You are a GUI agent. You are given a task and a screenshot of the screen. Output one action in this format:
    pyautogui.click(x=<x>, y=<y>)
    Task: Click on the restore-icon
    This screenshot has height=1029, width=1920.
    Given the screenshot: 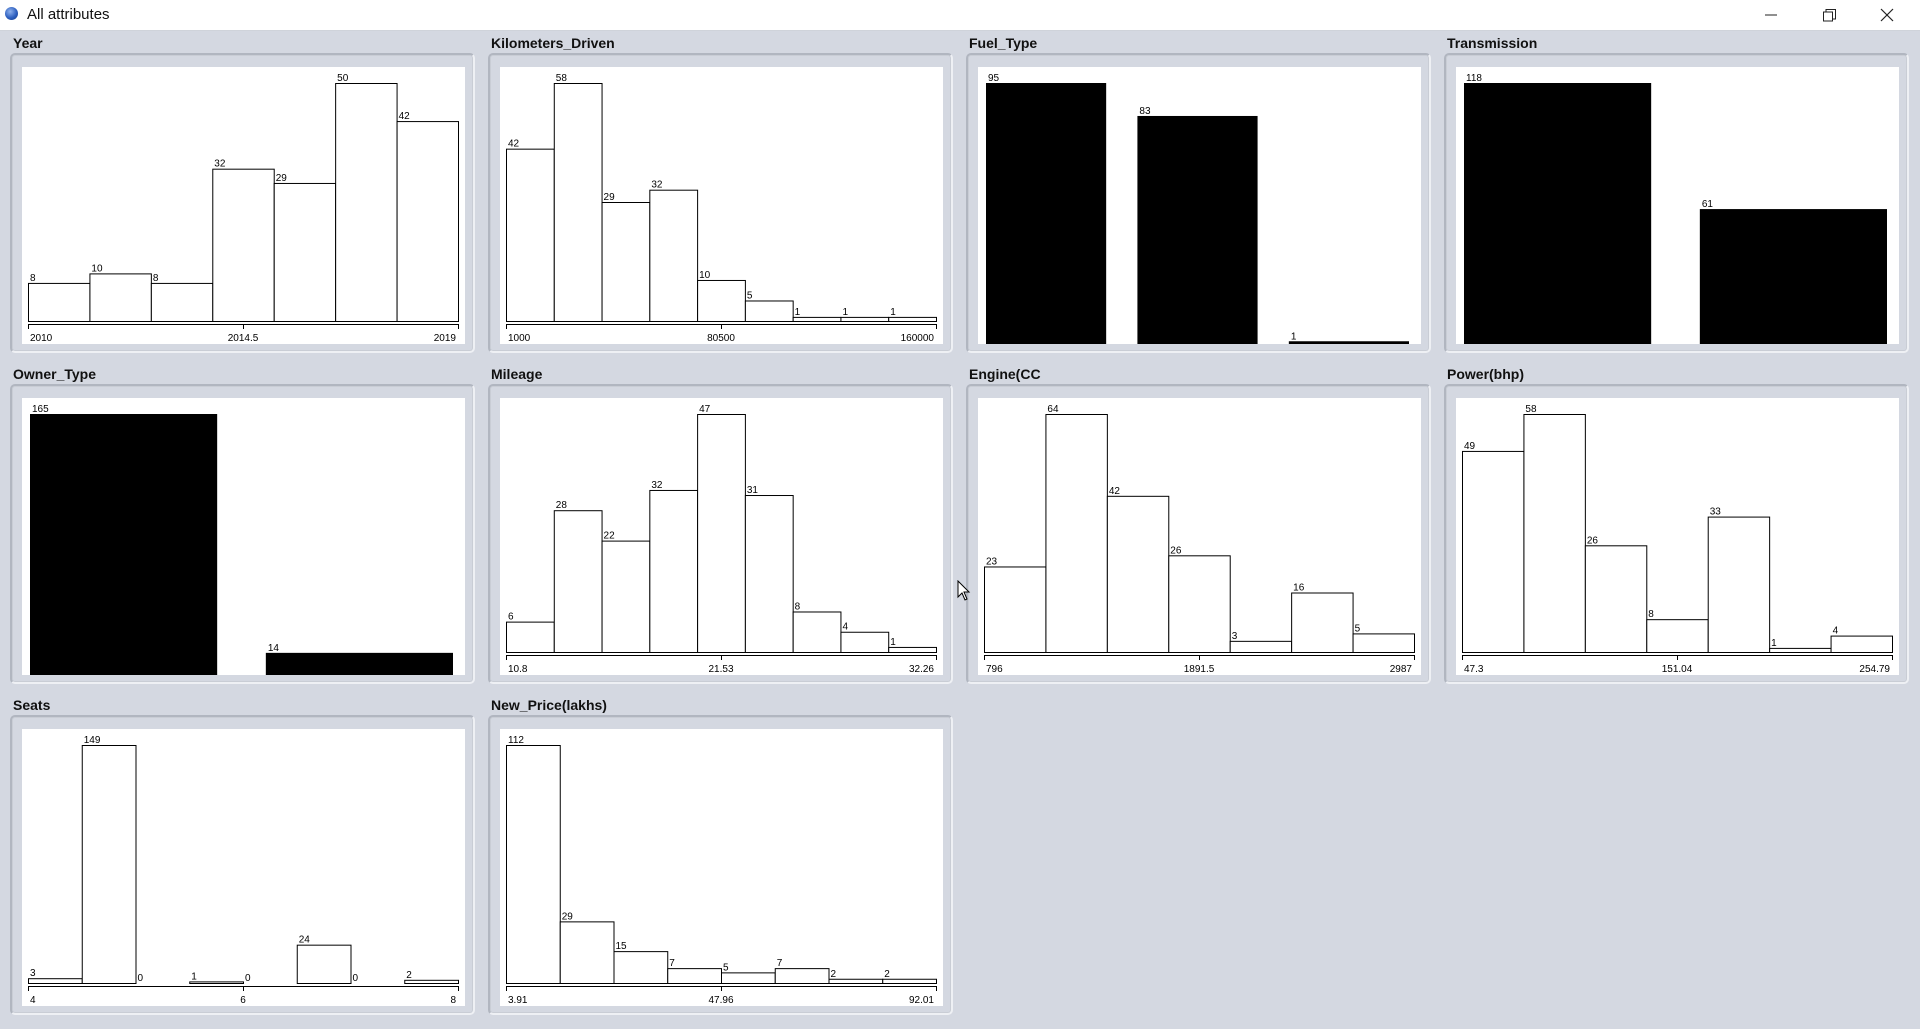 What is the action you would take?
    pyautogui.click(x=1829, y=14)
    